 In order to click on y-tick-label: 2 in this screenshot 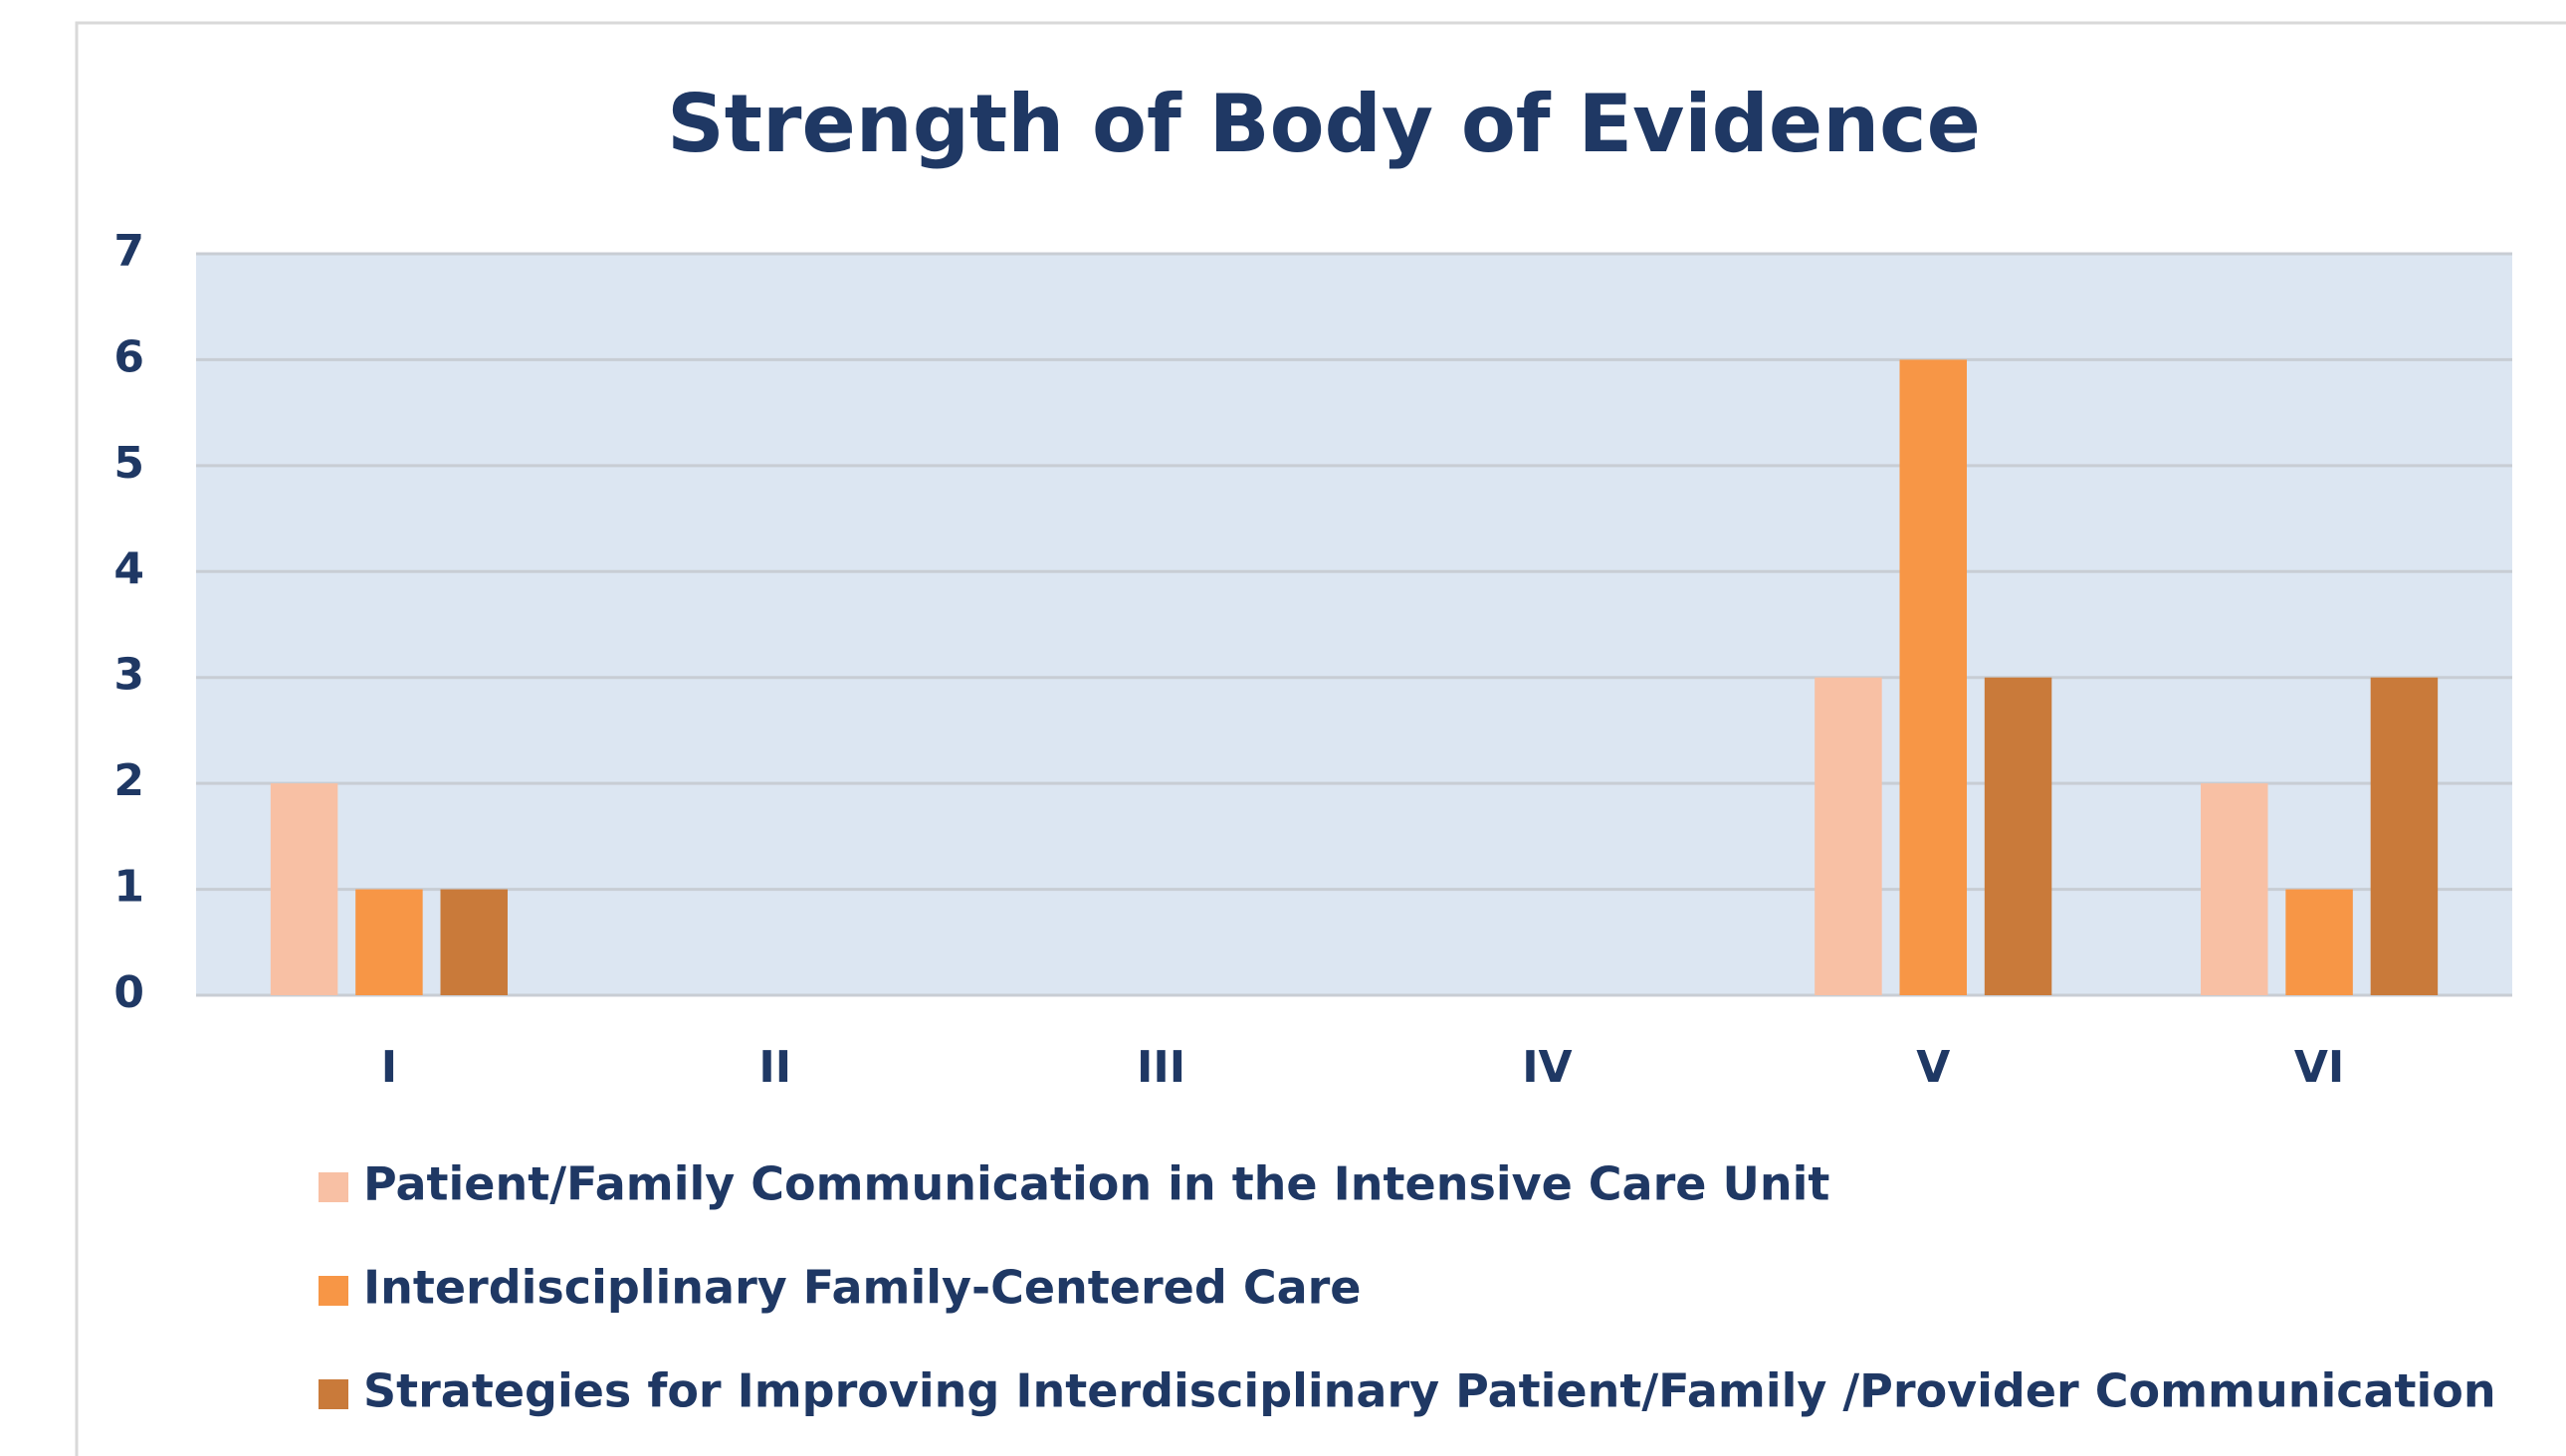, I will do `click(129, 780)`.